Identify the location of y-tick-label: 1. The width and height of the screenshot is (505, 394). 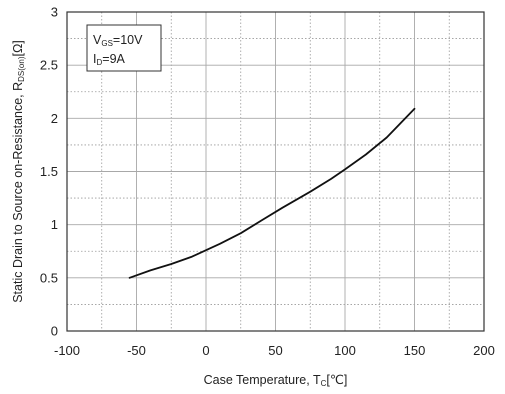
(54, 224).